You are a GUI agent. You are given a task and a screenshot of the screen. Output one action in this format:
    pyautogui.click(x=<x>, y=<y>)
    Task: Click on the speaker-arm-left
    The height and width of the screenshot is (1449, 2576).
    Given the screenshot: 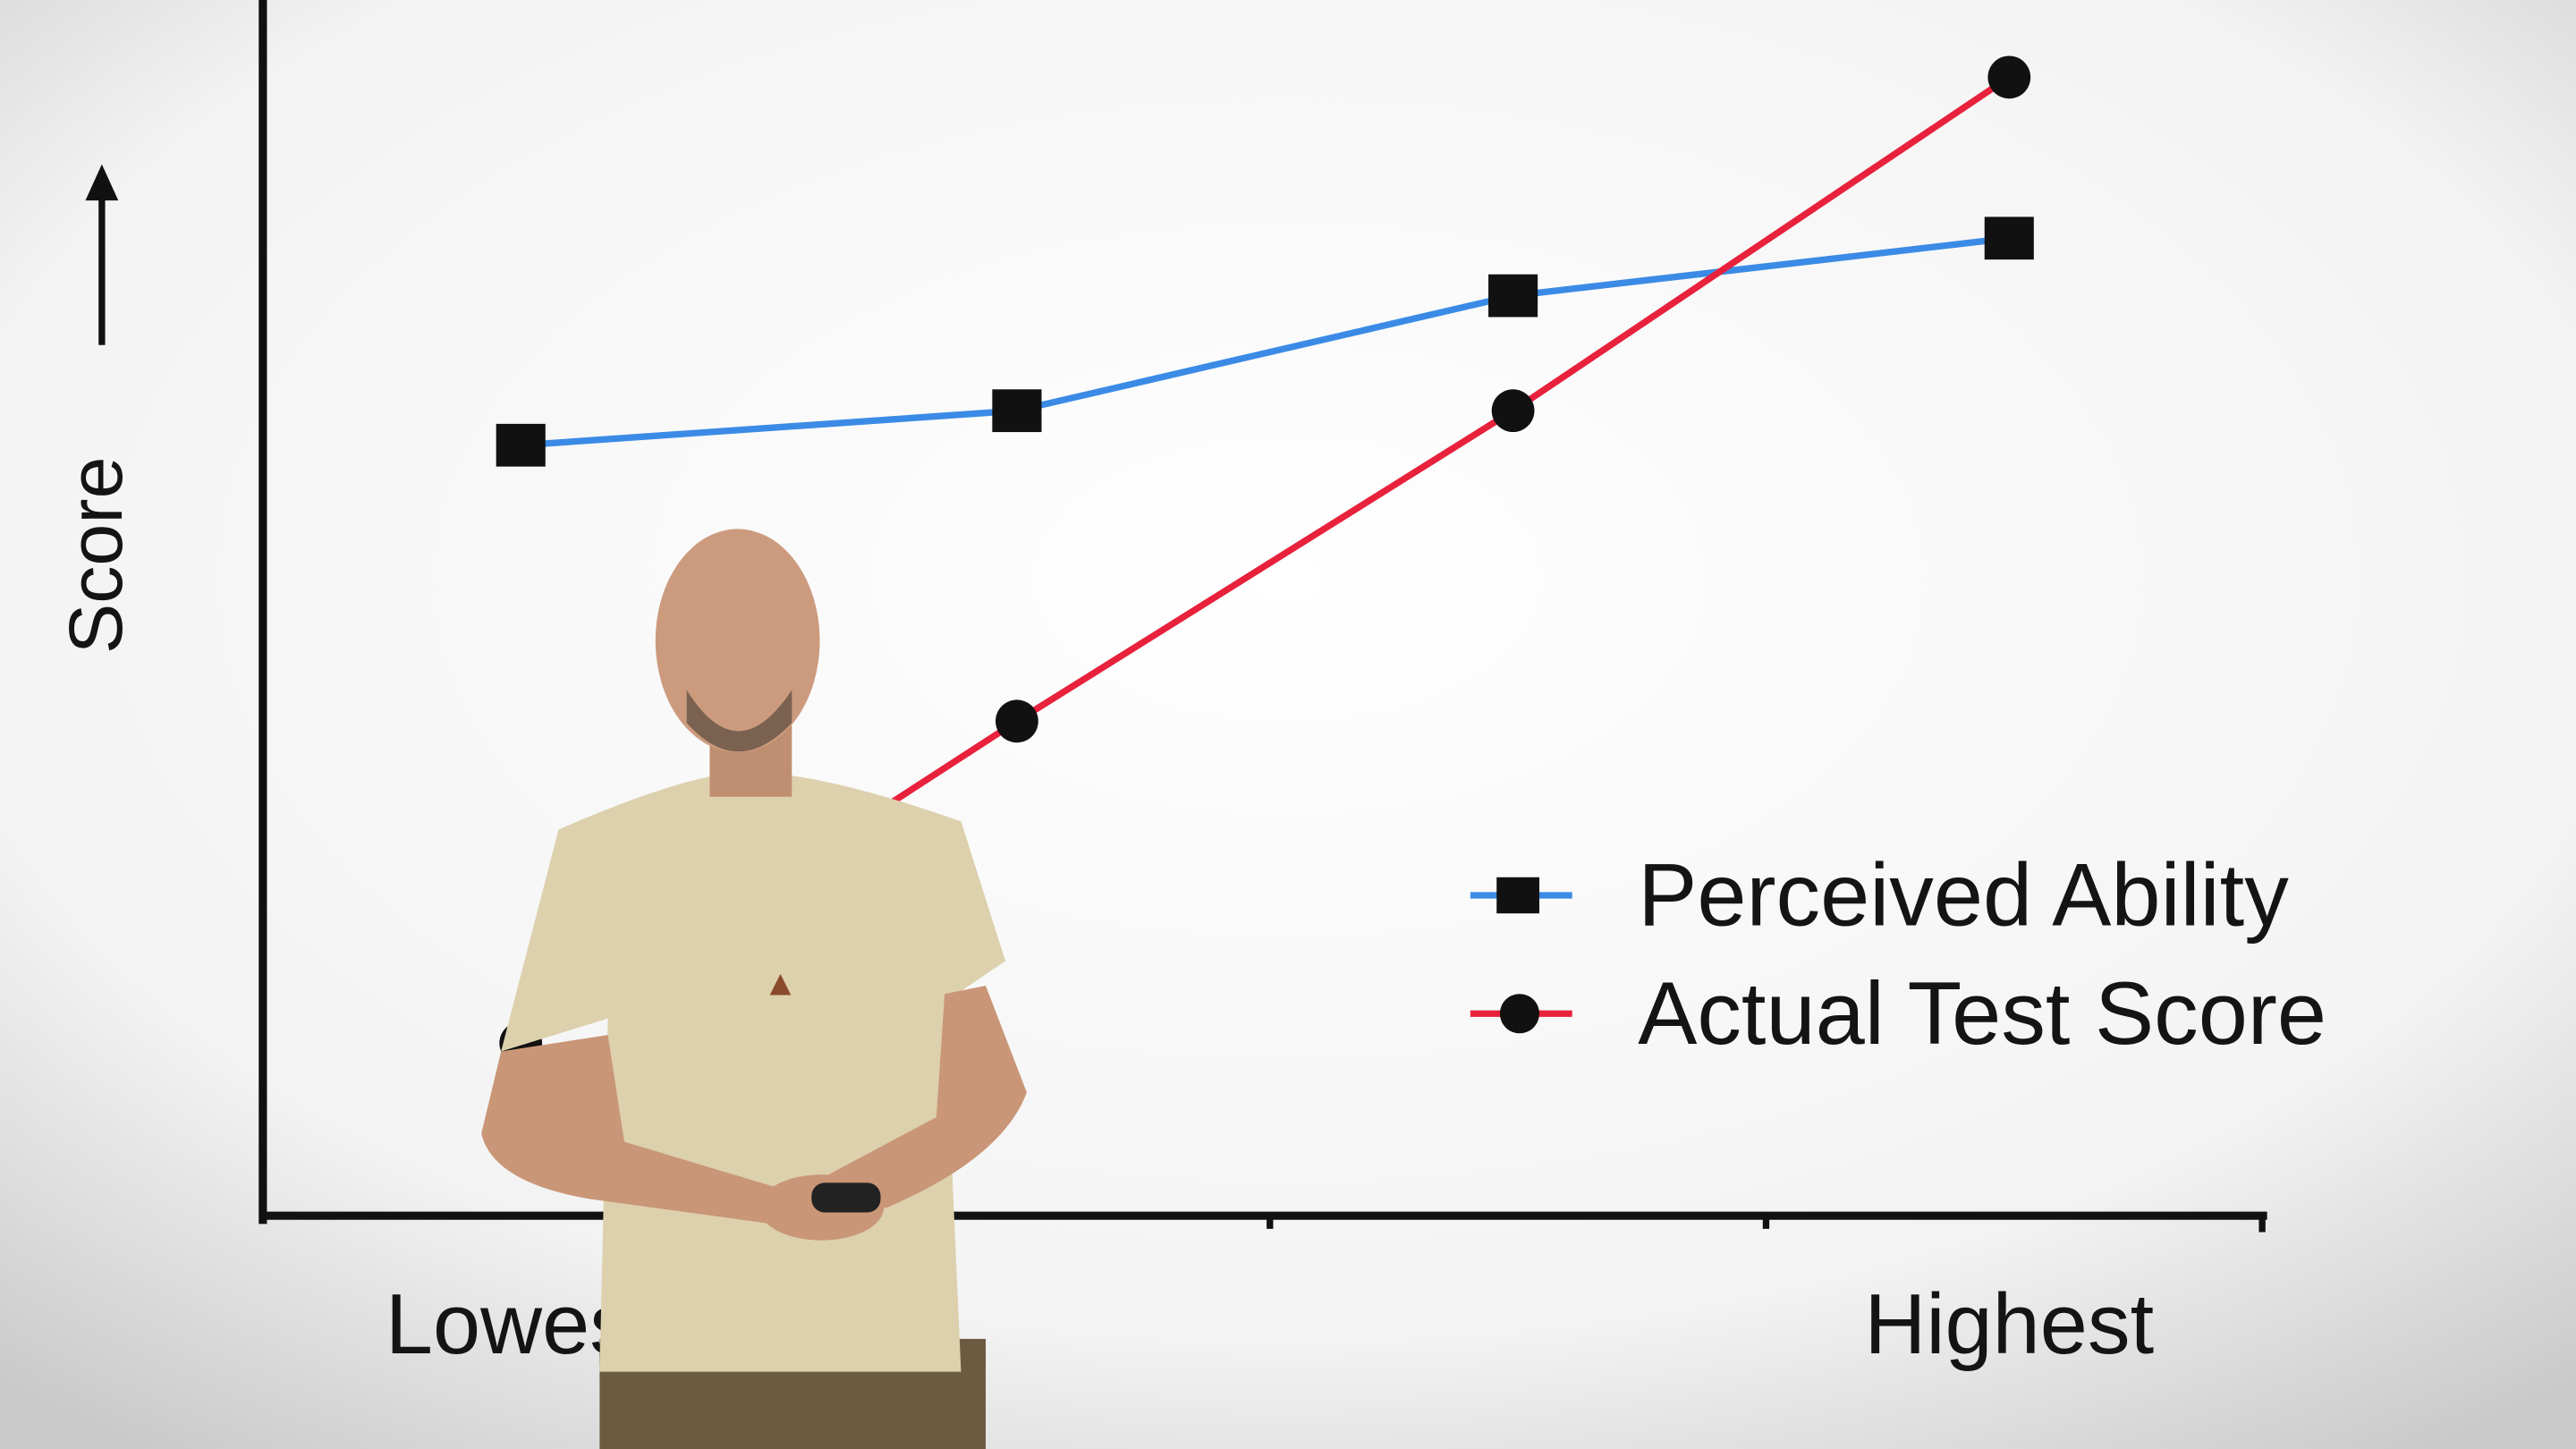 What is the action you would take?
    pyautogui.click(x=635, y=1129)
    